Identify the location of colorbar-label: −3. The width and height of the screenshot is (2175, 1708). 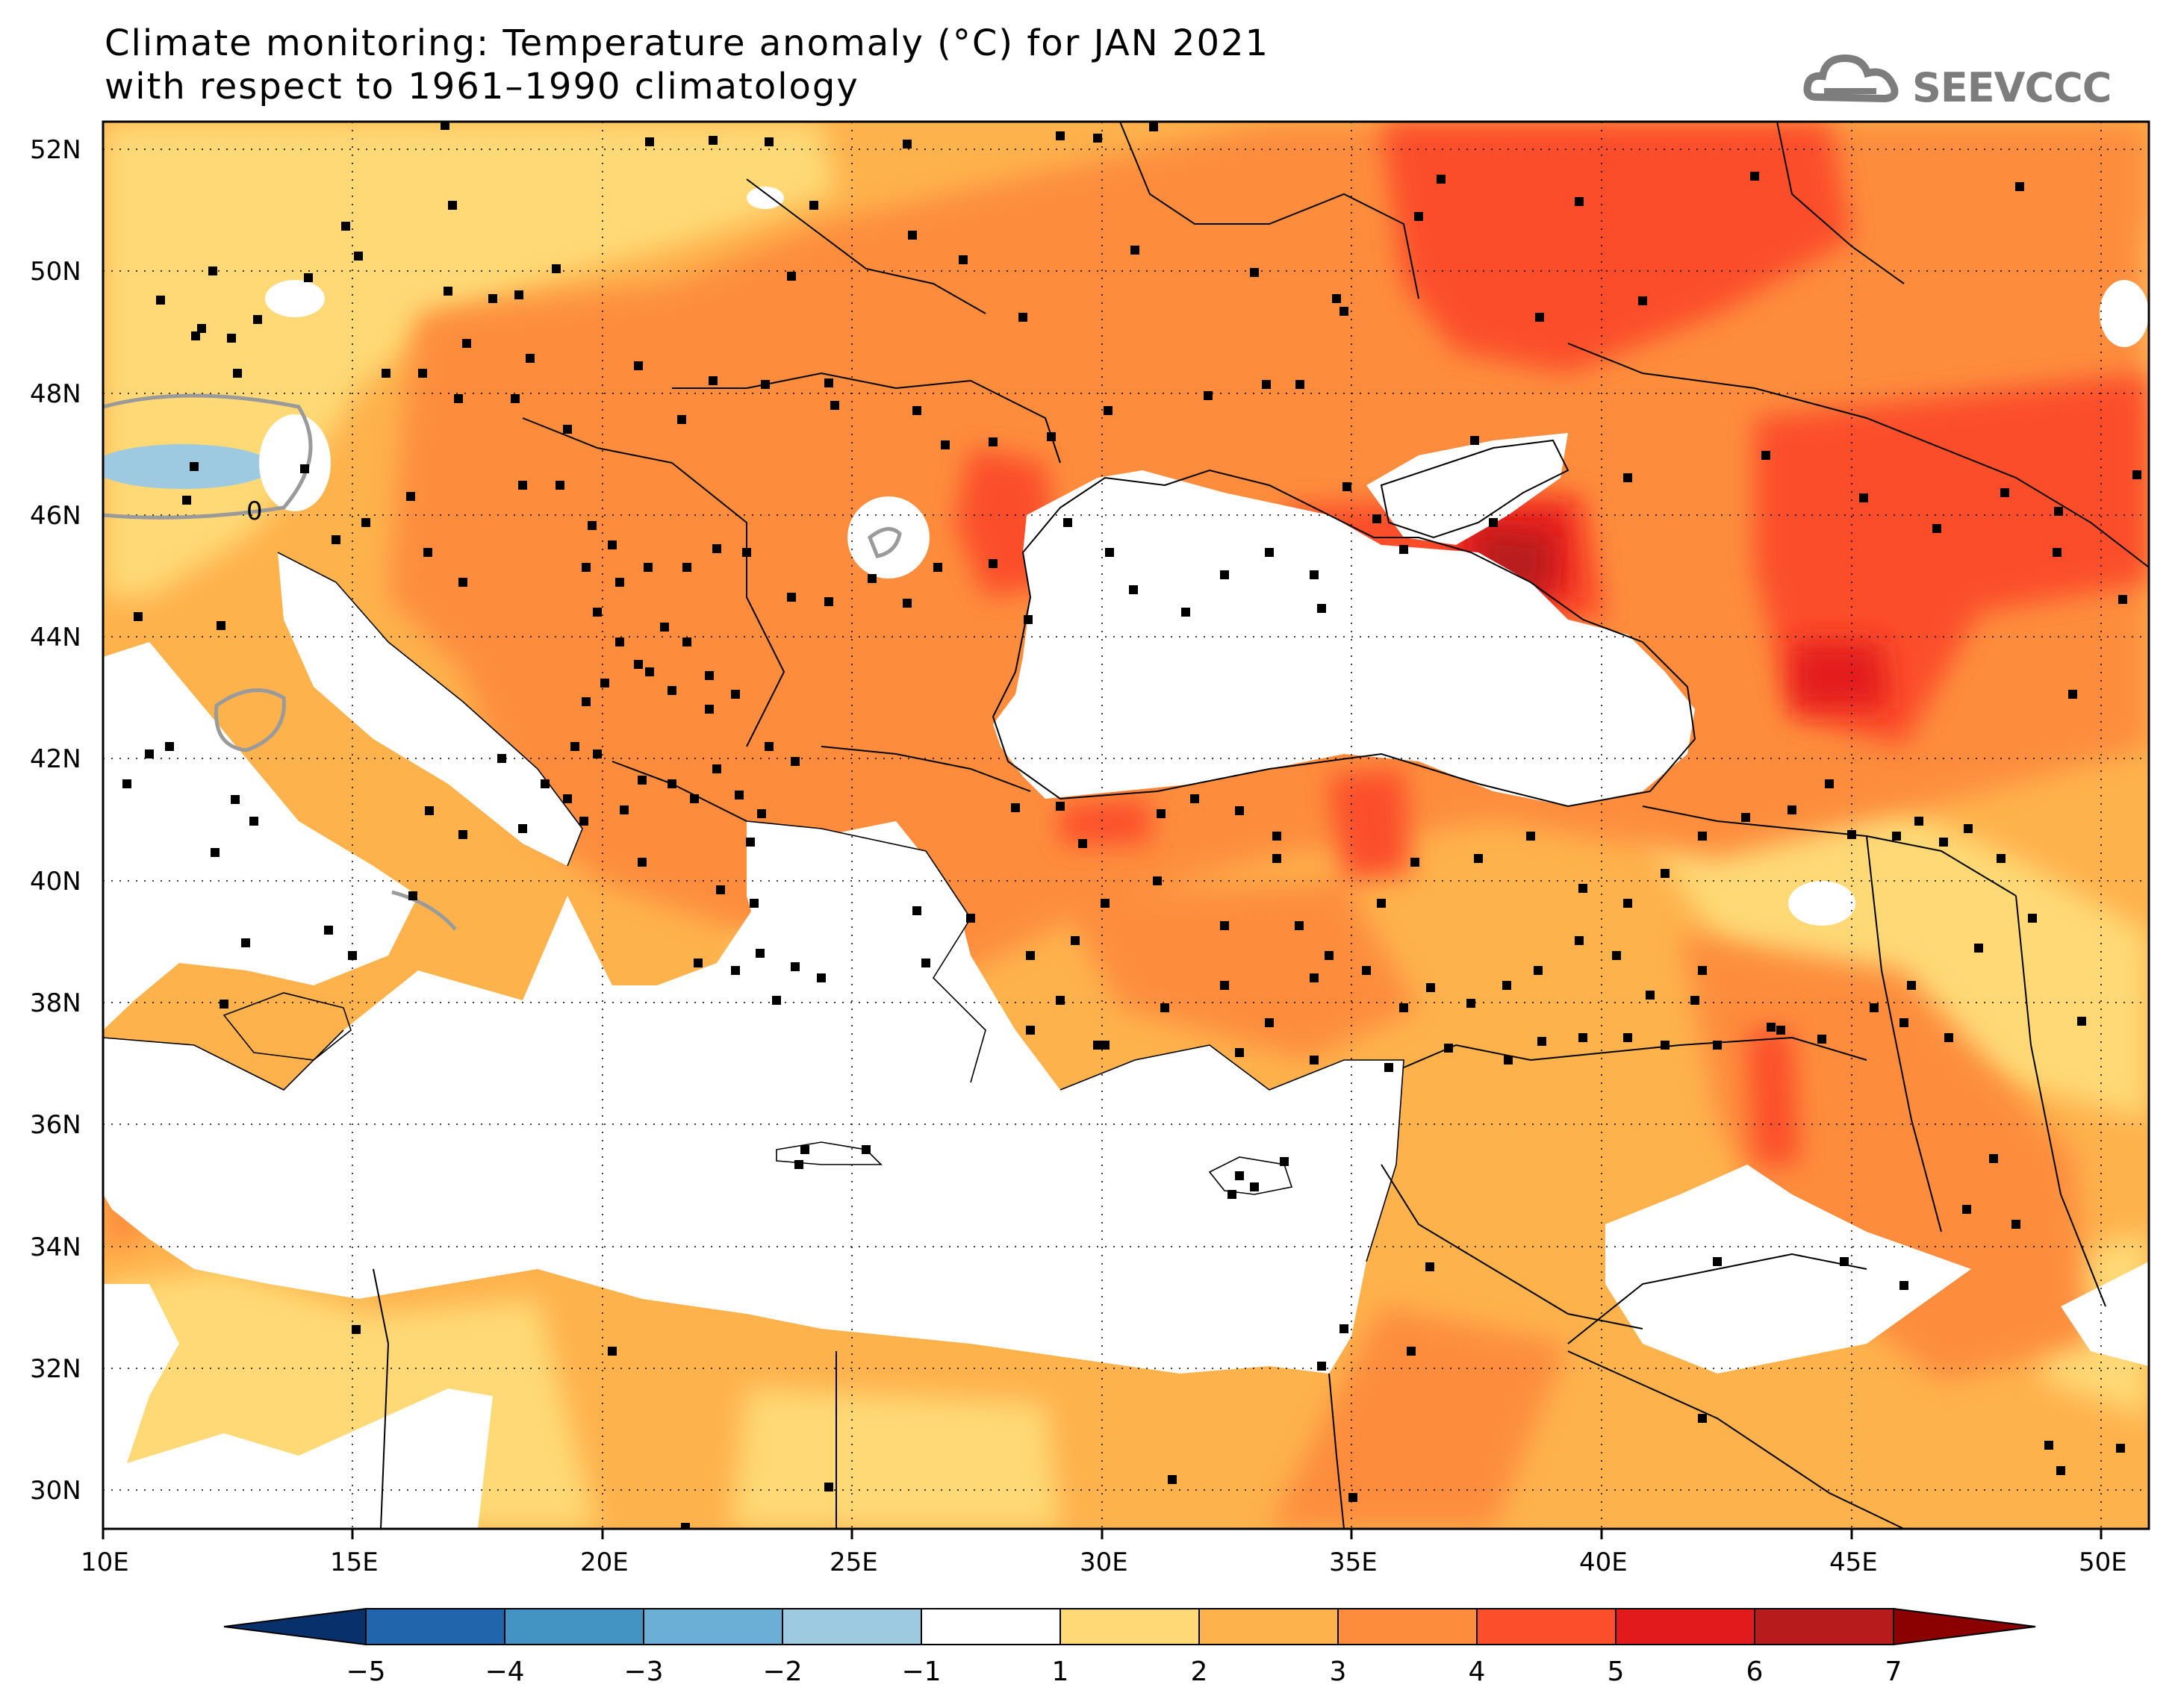
(643, 1671).